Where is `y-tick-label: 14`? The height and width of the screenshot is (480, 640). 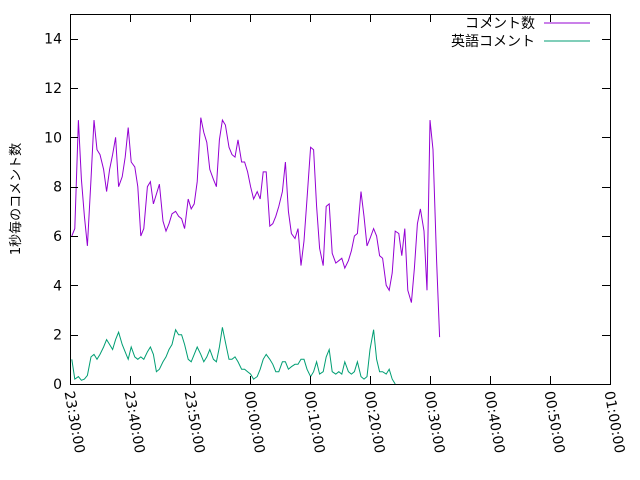 y-tick-label: 14 is located at coordinates (53, 40).